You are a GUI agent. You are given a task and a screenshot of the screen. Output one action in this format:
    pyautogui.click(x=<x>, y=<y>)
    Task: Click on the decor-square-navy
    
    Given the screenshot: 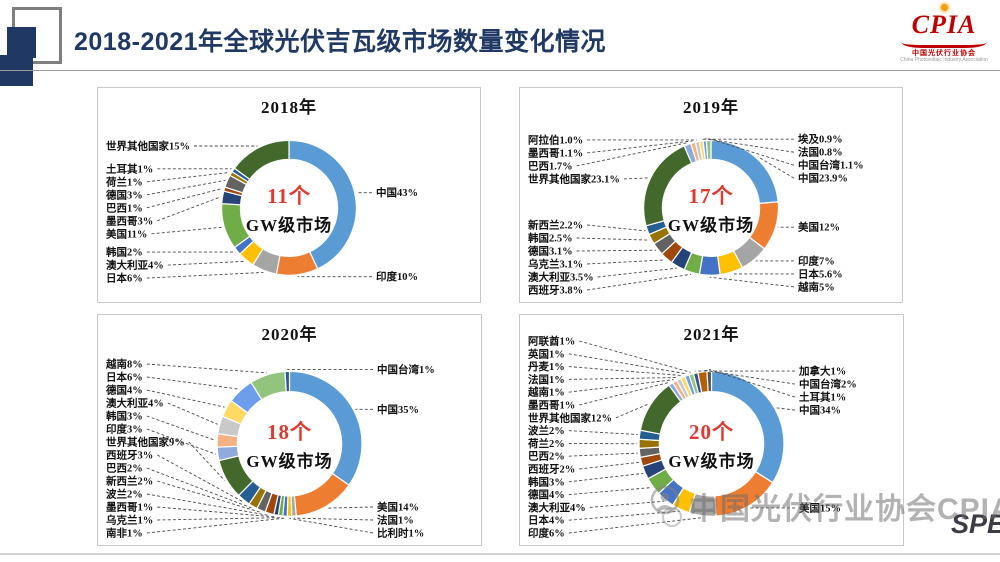 What is the action you would take?
    pyautogui.click(x=21, y=42)
    